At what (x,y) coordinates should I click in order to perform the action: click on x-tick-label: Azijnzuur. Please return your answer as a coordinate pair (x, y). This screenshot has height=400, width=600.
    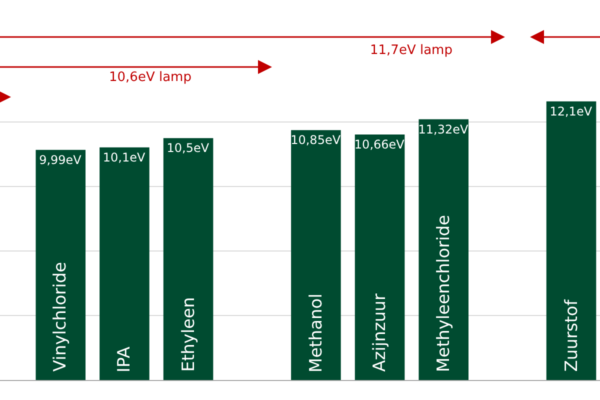
    Looking at the image, I should click on (380, 333).